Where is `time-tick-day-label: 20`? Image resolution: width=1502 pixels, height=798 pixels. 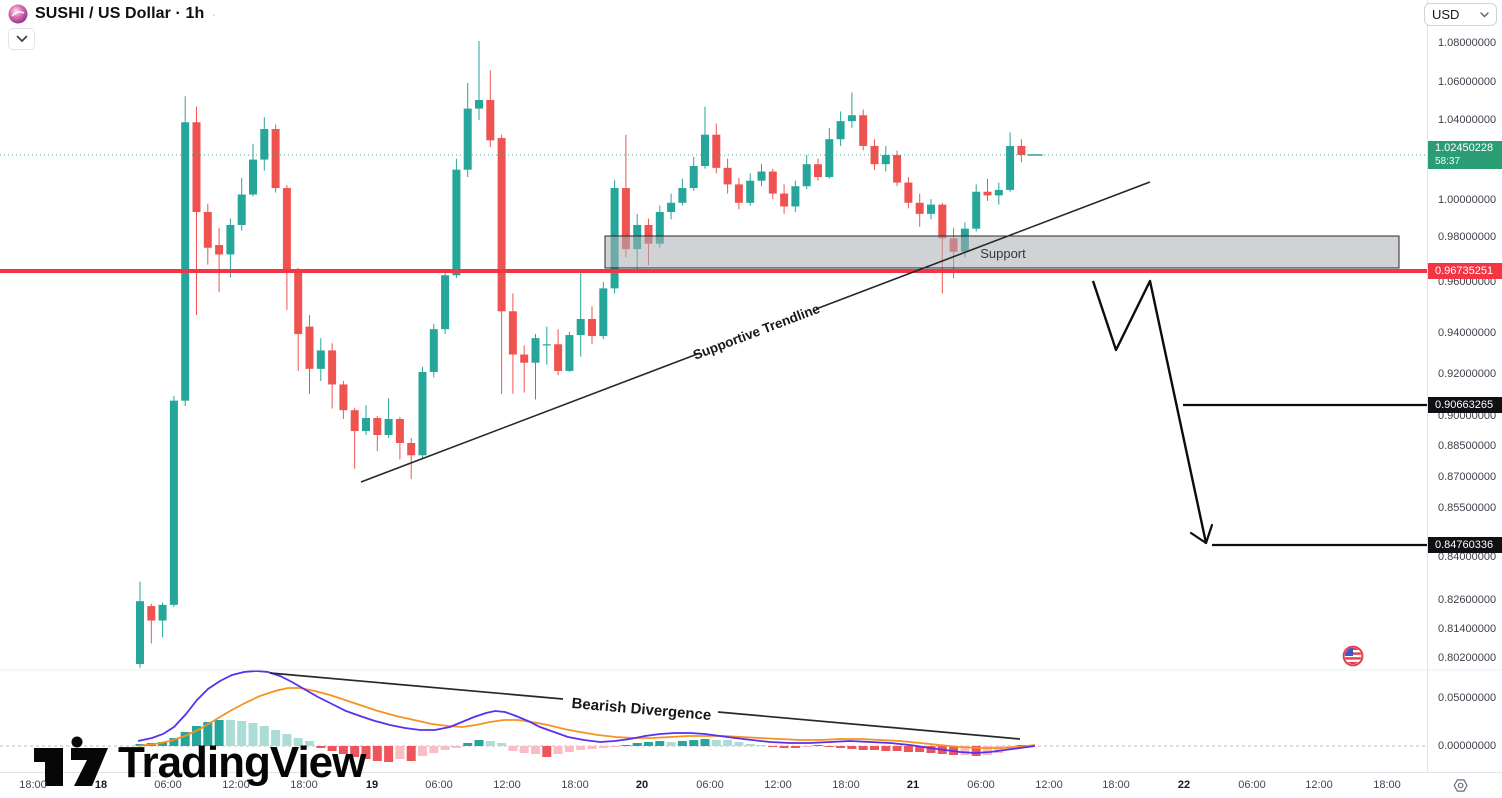 time-tick-day-label: 20 is located at coordinates (642, 785).